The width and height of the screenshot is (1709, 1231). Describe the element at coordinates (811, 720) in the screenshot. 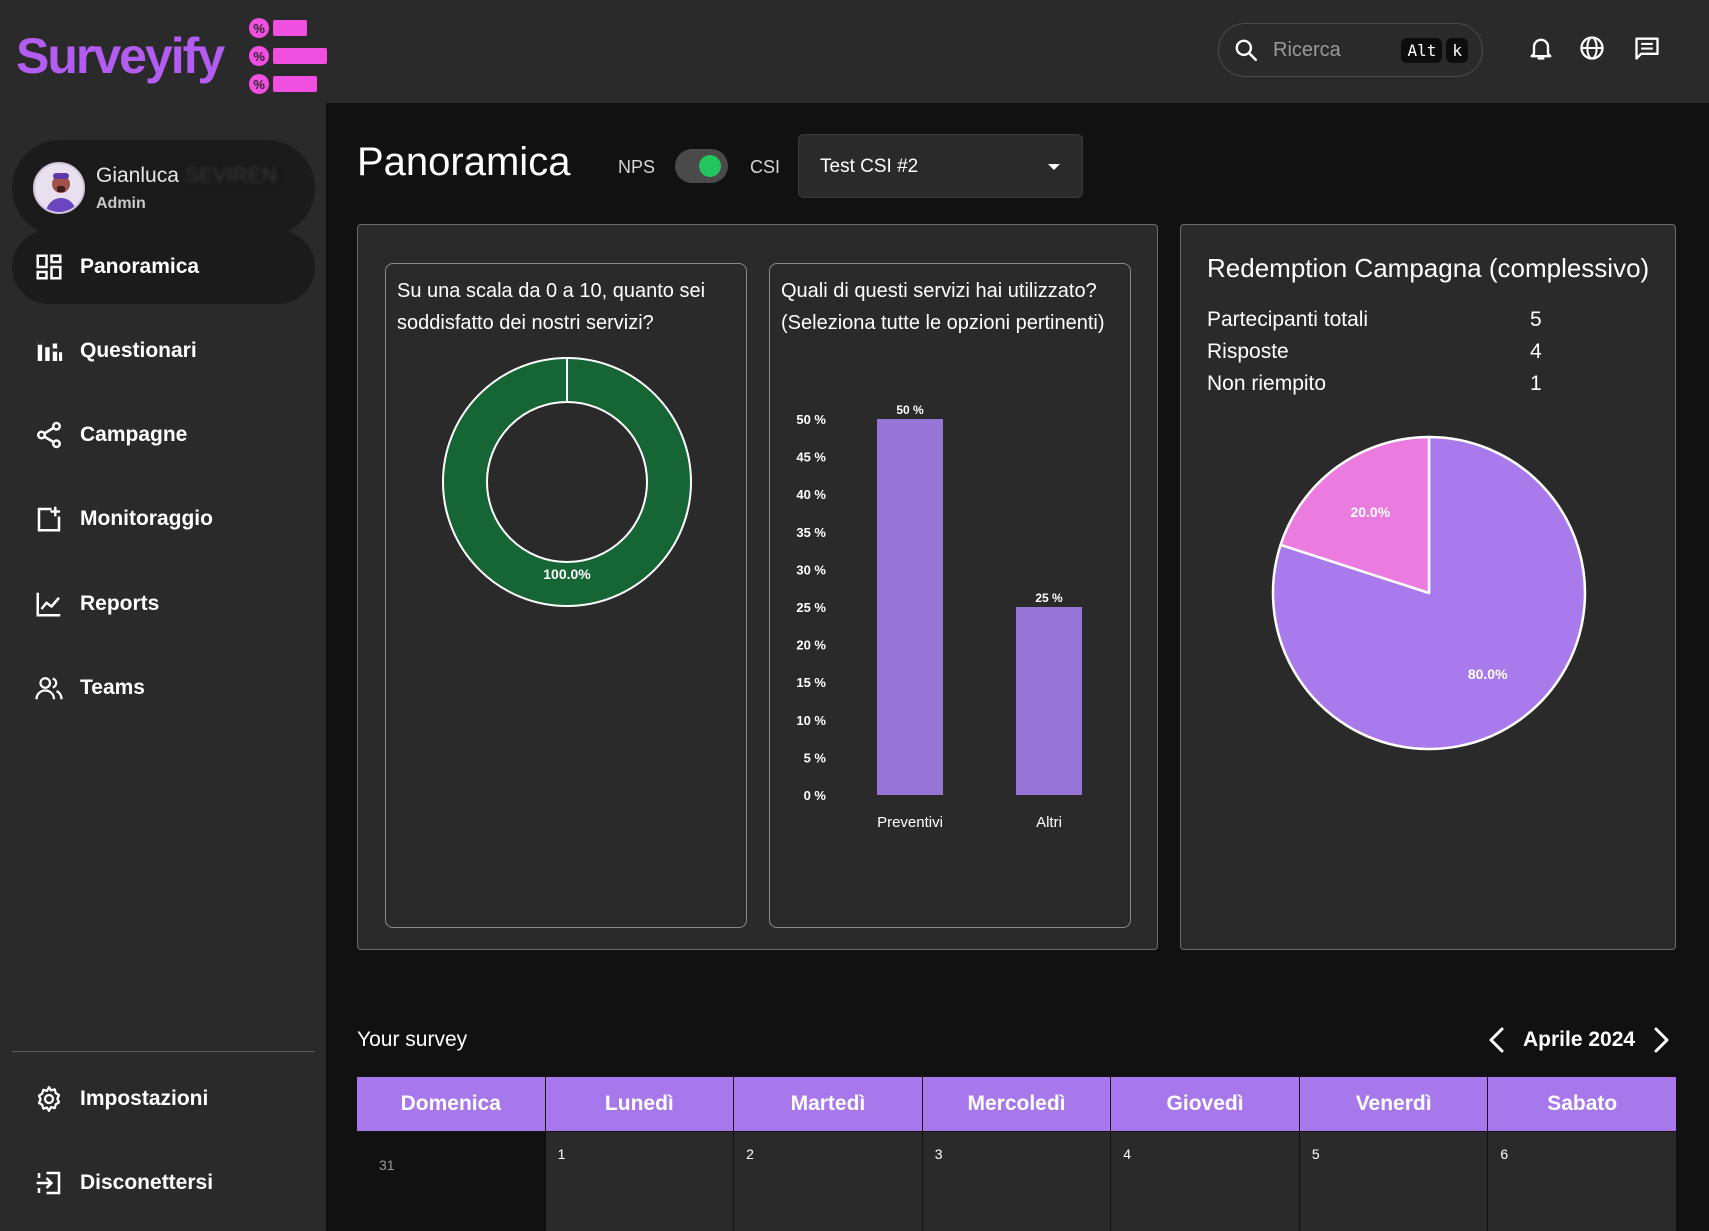

I see `y-tick-label: 10 %` at that location.